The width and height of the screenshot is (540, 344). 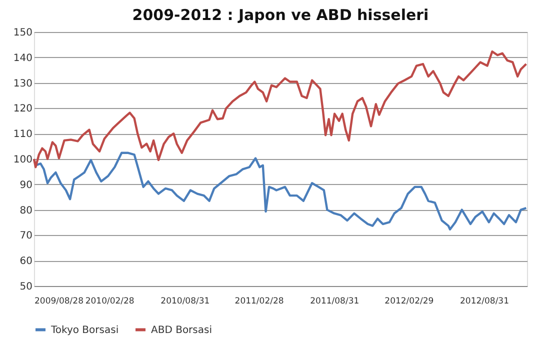 I want to click on chart-title: 2009-2012 : Japon ve ABD hisseleri, so click(x=280, y=15).